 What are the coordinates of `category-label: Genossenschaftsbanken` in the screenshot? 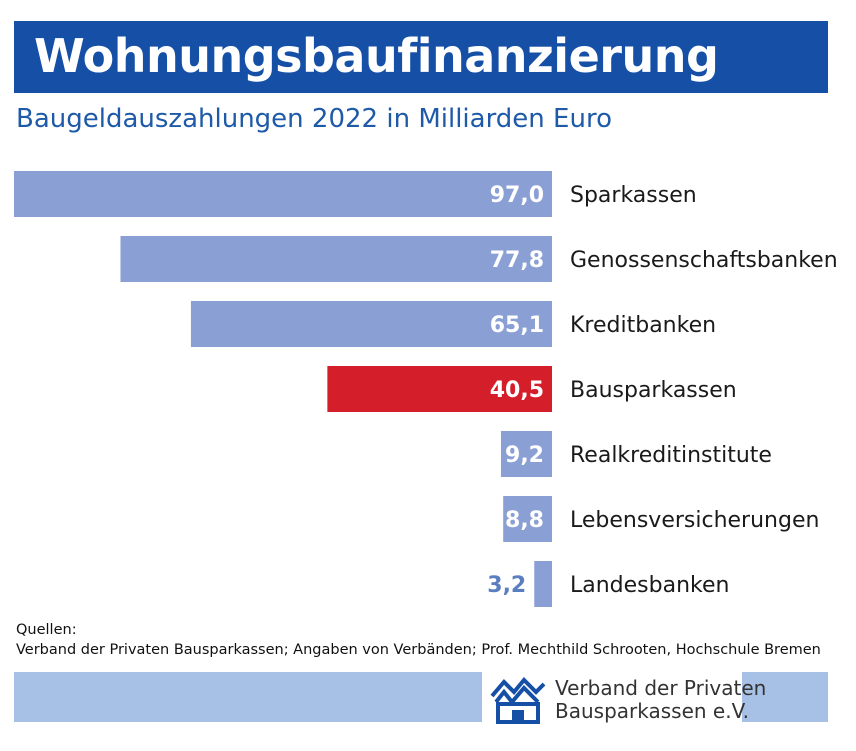 It's located at (704, 260).